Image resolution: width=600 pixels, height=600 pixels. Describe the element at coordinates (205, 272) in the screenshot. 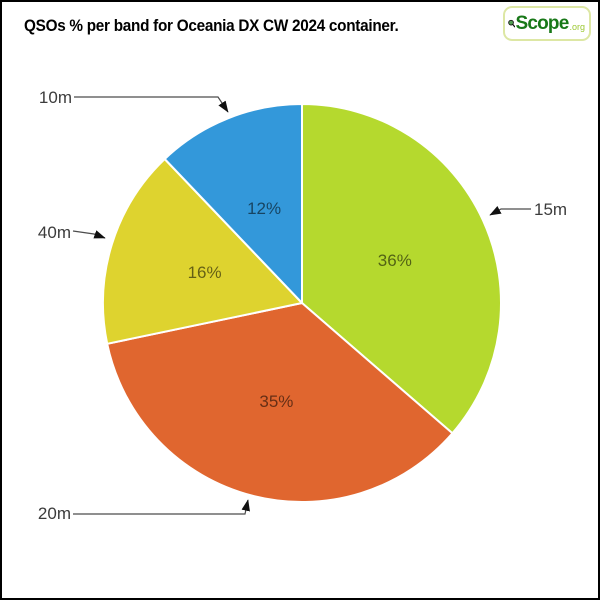

I see `percent-label-40m: 16%` at that location.